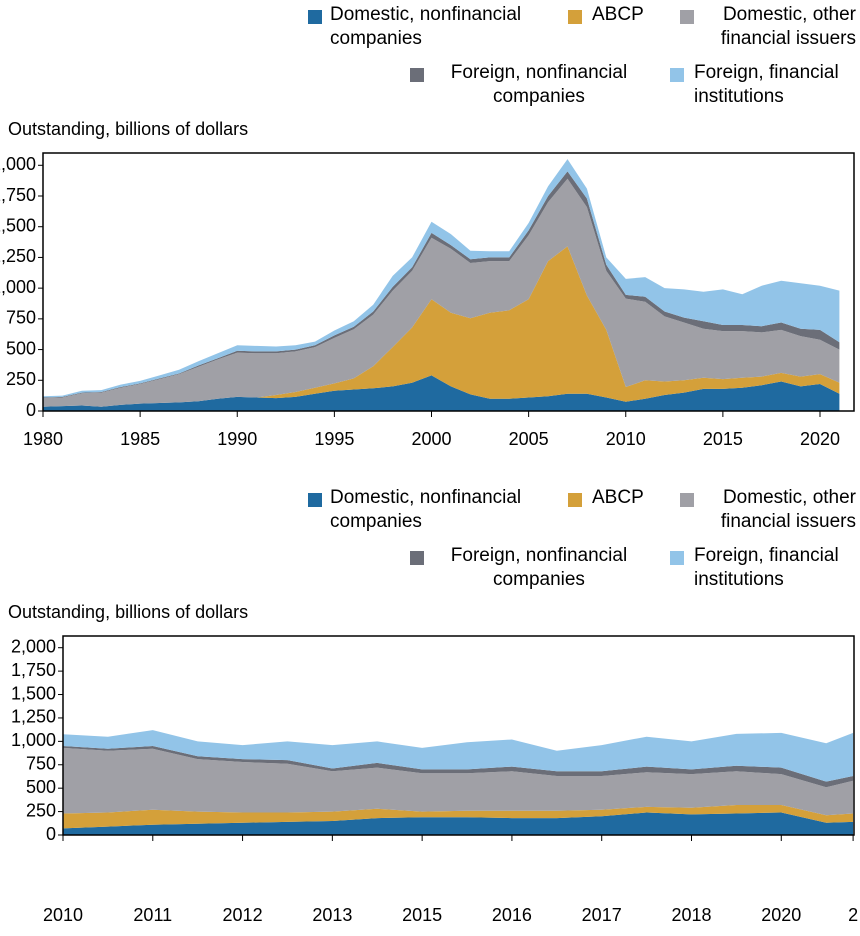 Image resolution: width=860 pixels, height=936 pixels. What do you see at coordinates (243, 915) in the screenshot?
I see `x-tick-label: 2012` at bounding box center [243, 915].